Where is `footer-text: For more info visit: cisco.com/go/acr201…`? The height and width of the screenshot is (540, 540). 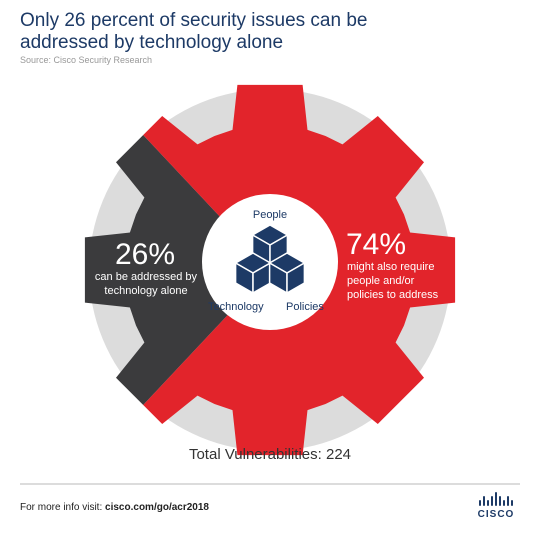 footer-text: For more info visit: cisco.com/go/acr201… is located at coordinates (114, 507).